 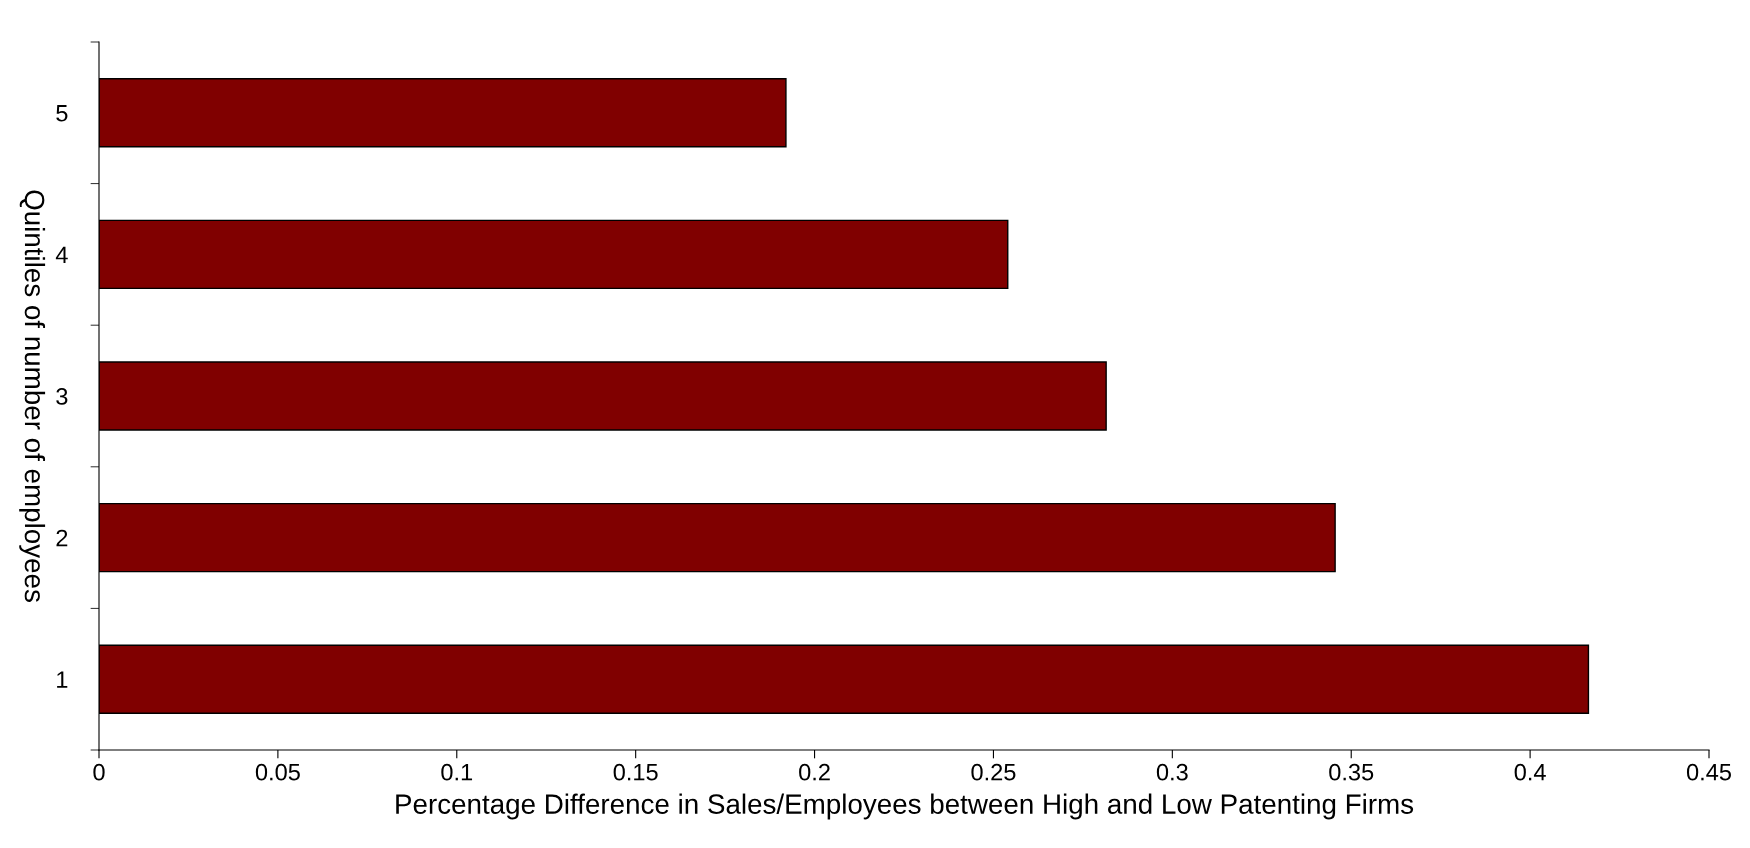 I want to click on y-axis-title: Quintiles of number of employees, so click(x=32, y=396).